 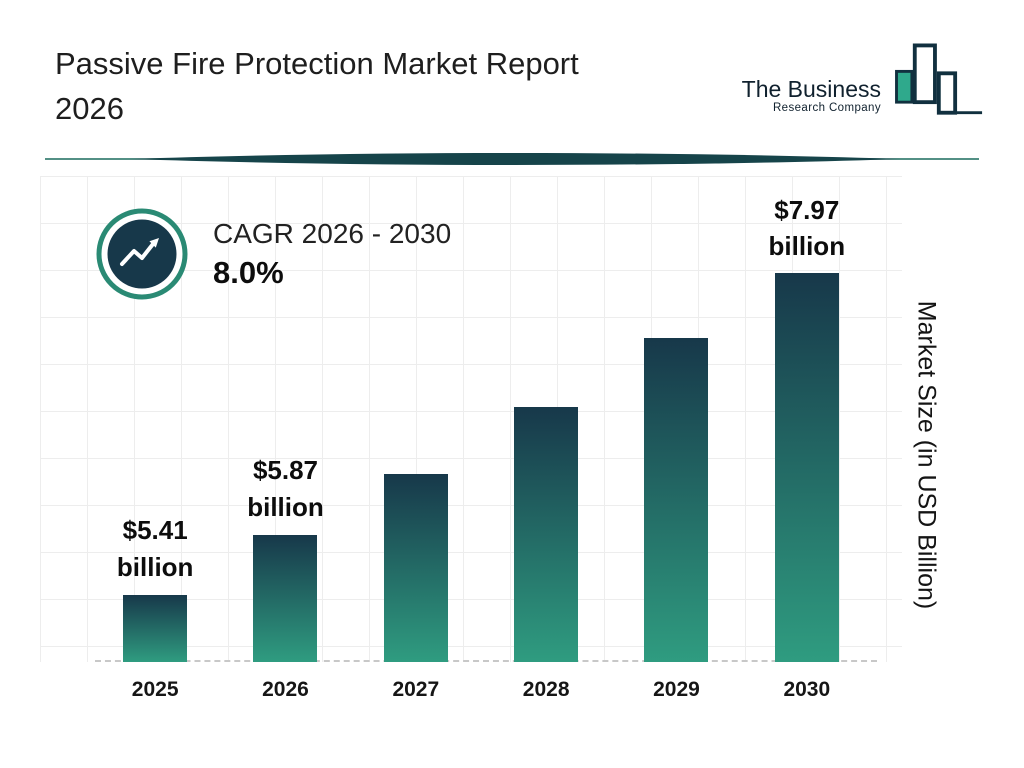 What do you see at coordinates (676, 689) in the screenshot?
I see `x-axis-tick-label: 2029` at bounding box center [676, 689].